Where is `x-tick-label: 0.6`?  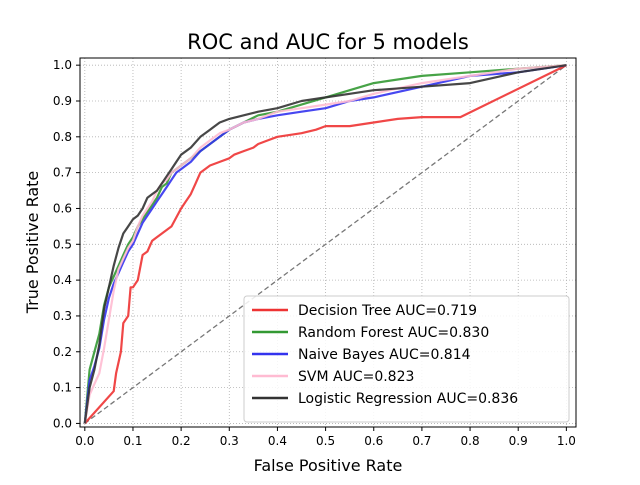
x-tick-label: 0.6 is located at coordinates (373, 441).